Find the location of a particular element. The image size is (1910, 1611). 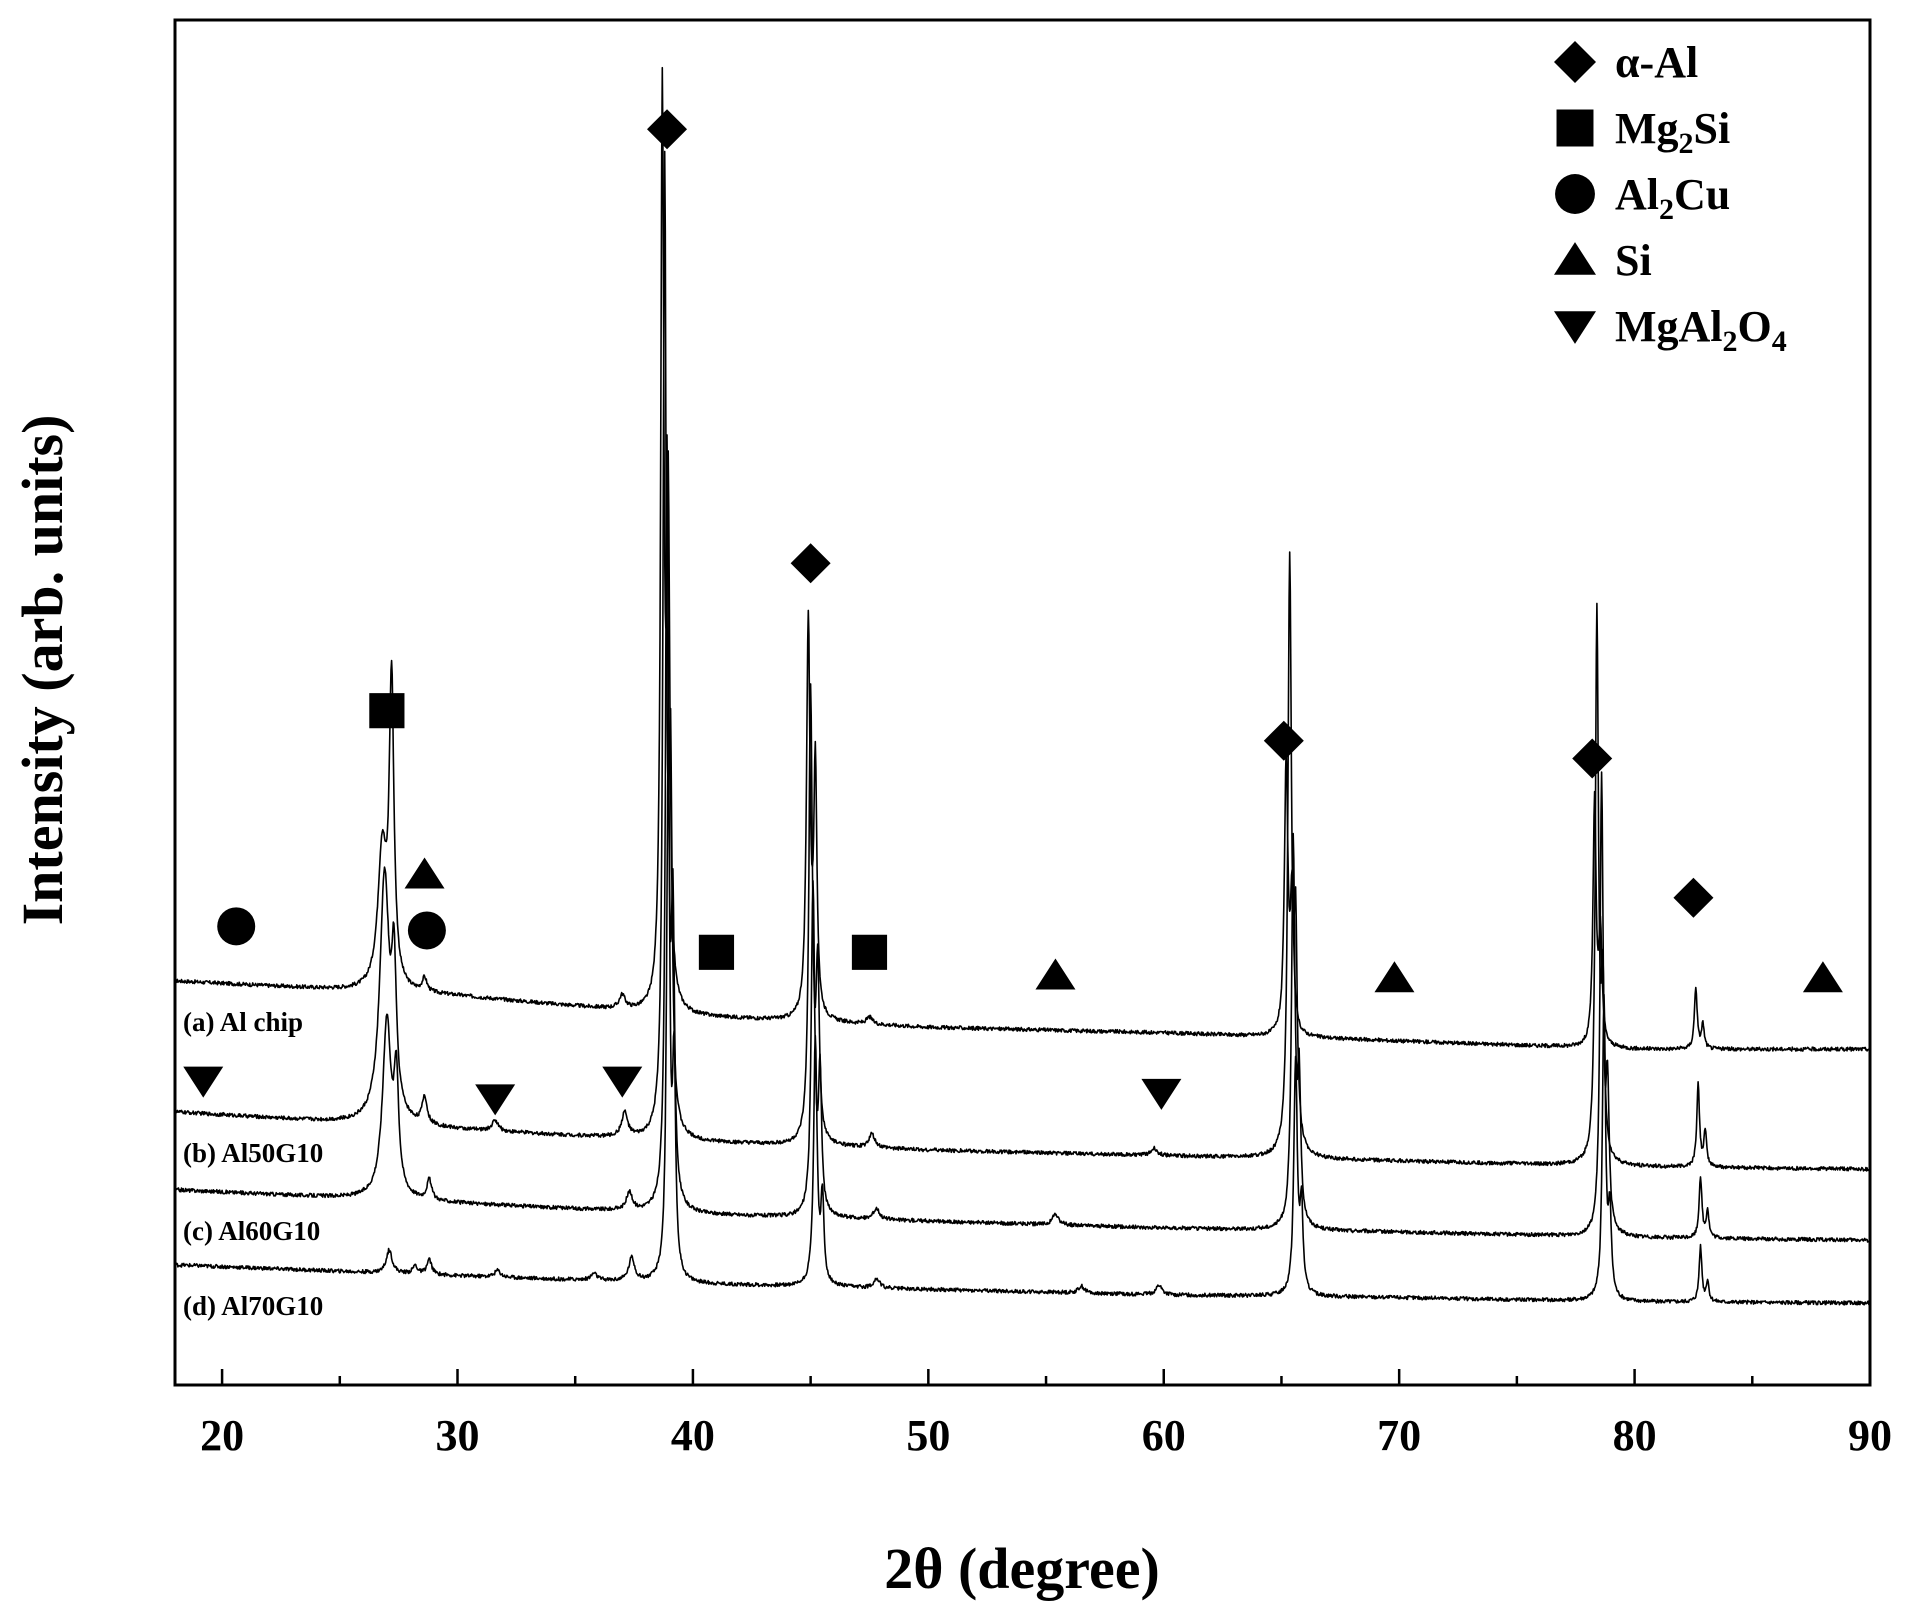

y-axis-title: Intensity (arb. units) is located at coordinates (42, 670).